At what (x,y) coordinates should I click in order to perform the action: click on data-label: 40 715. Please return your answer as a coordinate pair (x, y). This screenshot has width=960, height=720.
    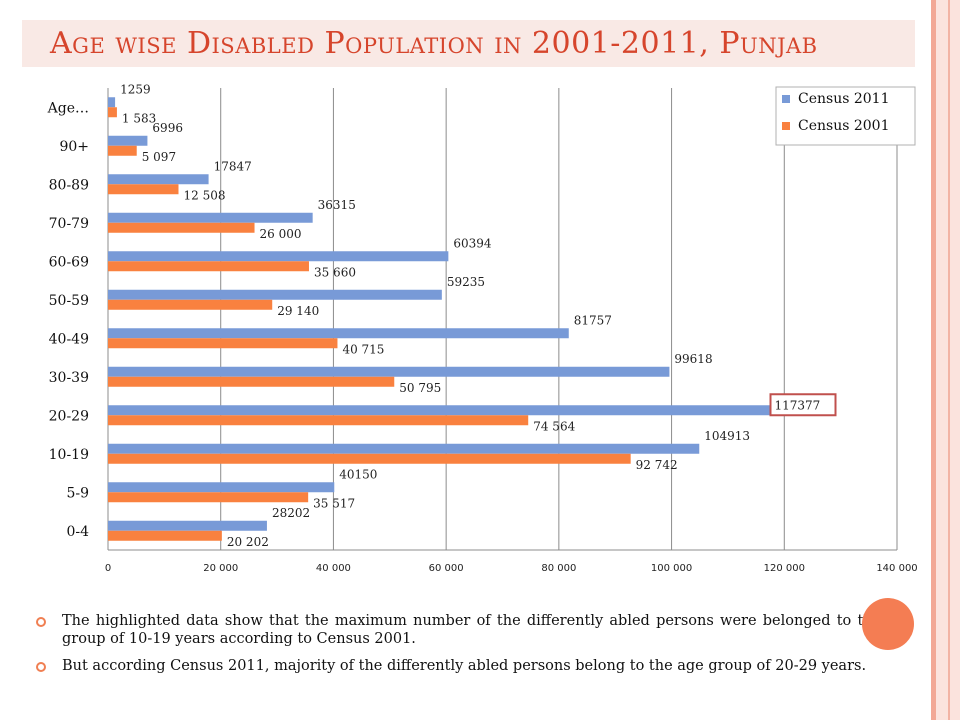
    Looking at the image, I should click on (363, 349).